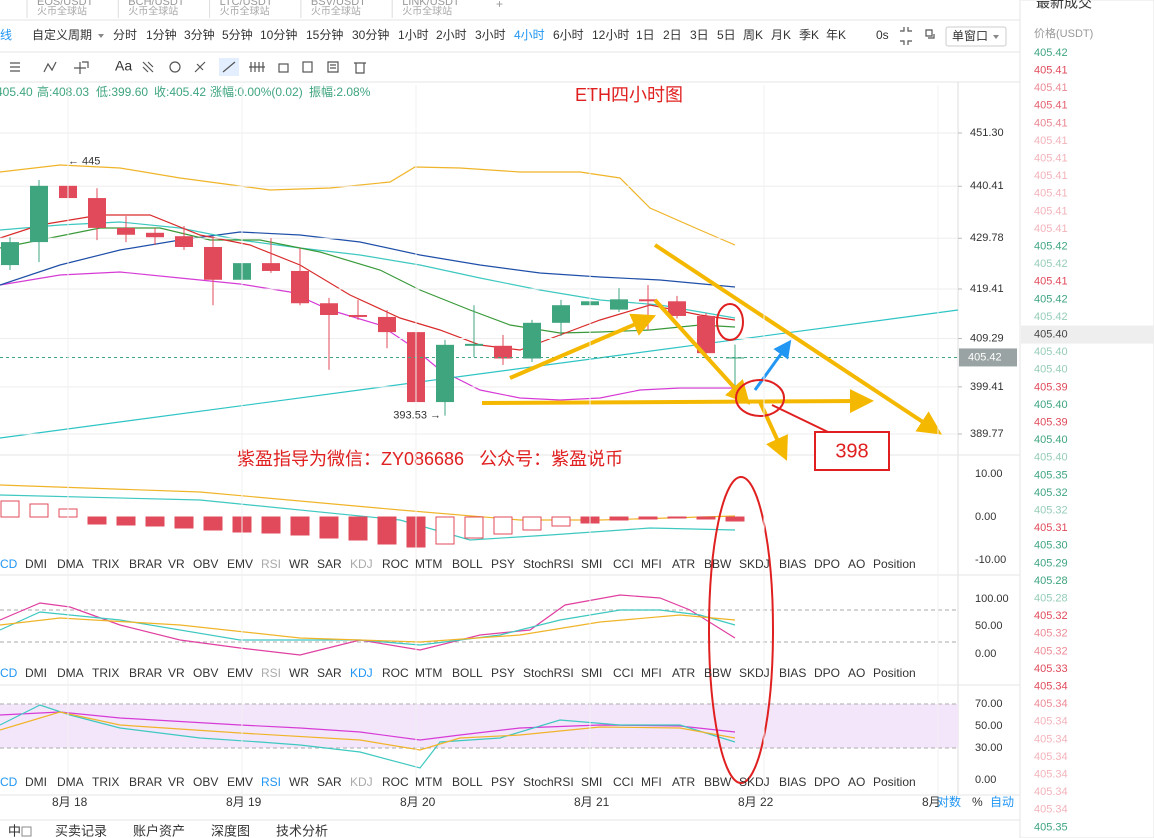 The width and height of the screenshot is (1154, 838). What do you see at coordinates (324, 34) in the screenshot?
I see `period-button: 15分钟` at bounding box center [324, 34].